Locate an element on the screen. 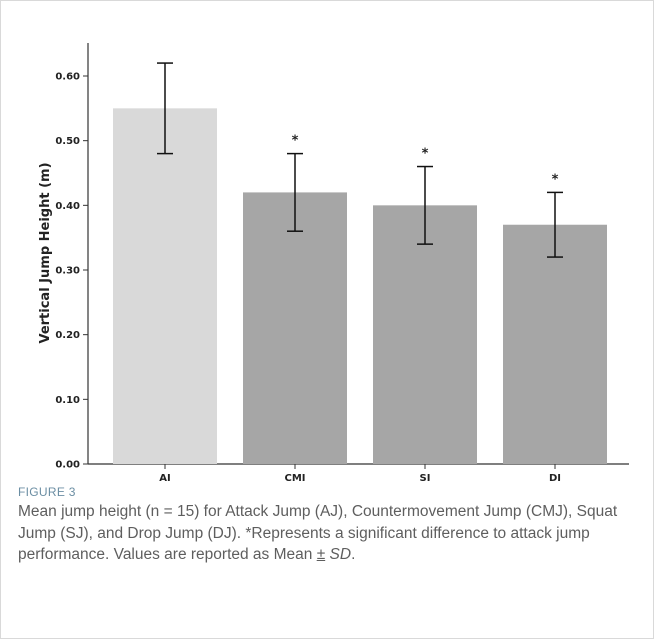 Image resolution: width=654 pixels, height=639 pixels. caption-sd: SD is located at coordinates (340, 554).